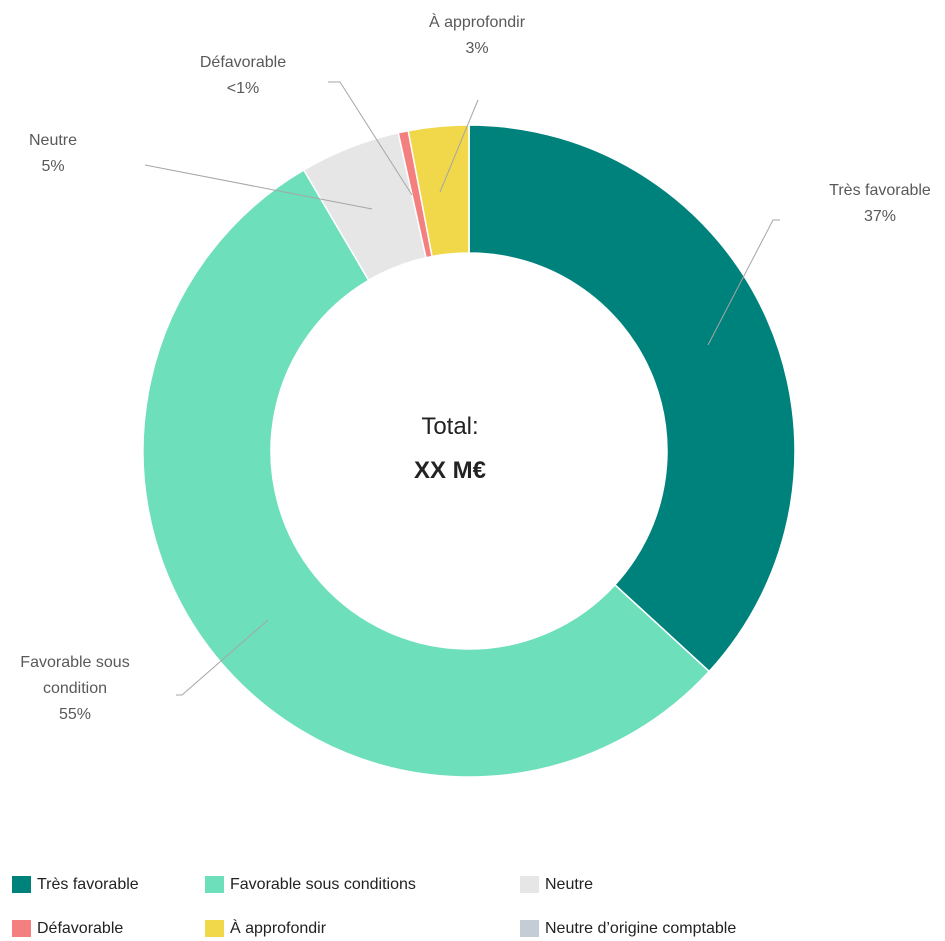 This screenshot has height=941, width=945. What do you see at coordinates (323, 884) in the screenshot?
I see `legend-label: Favorable sous conditions` at bounding box center [323, 884].